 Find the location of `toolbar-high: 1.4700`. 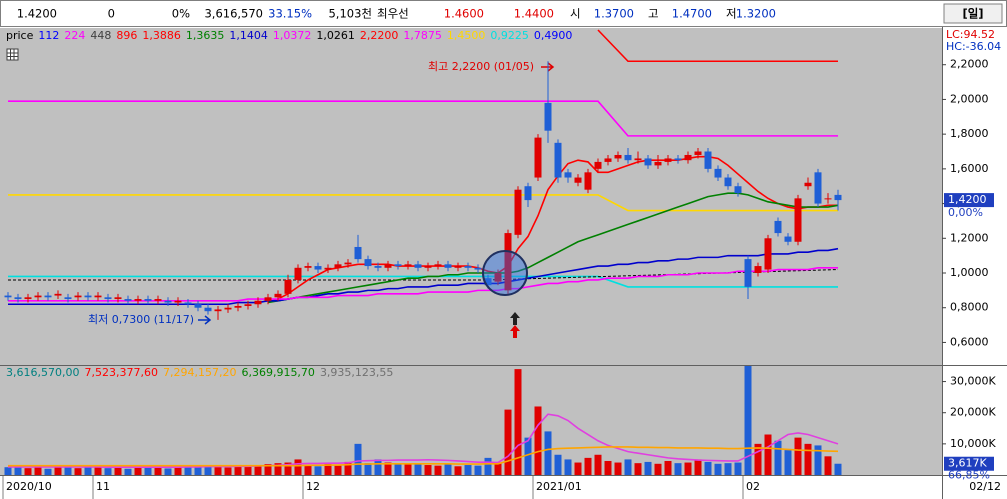

toolbar-high: 1.4700 is located at coordinates (692, 14).